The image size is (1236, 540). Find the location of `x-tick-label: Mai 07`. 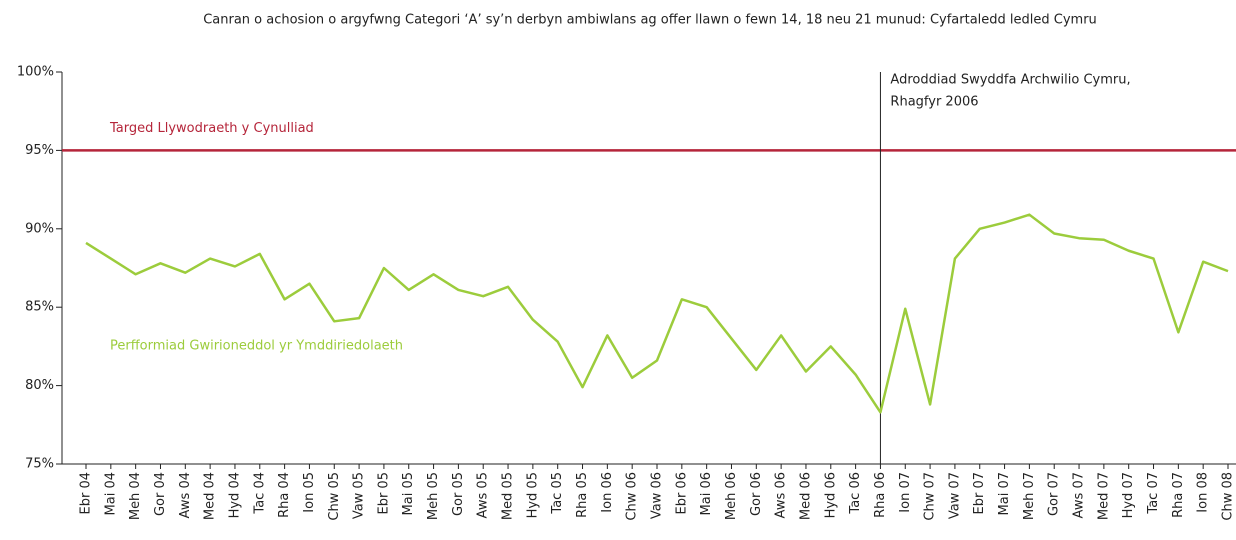

x-tick-label: Mai 07 is located at coordinates (1004, 493).